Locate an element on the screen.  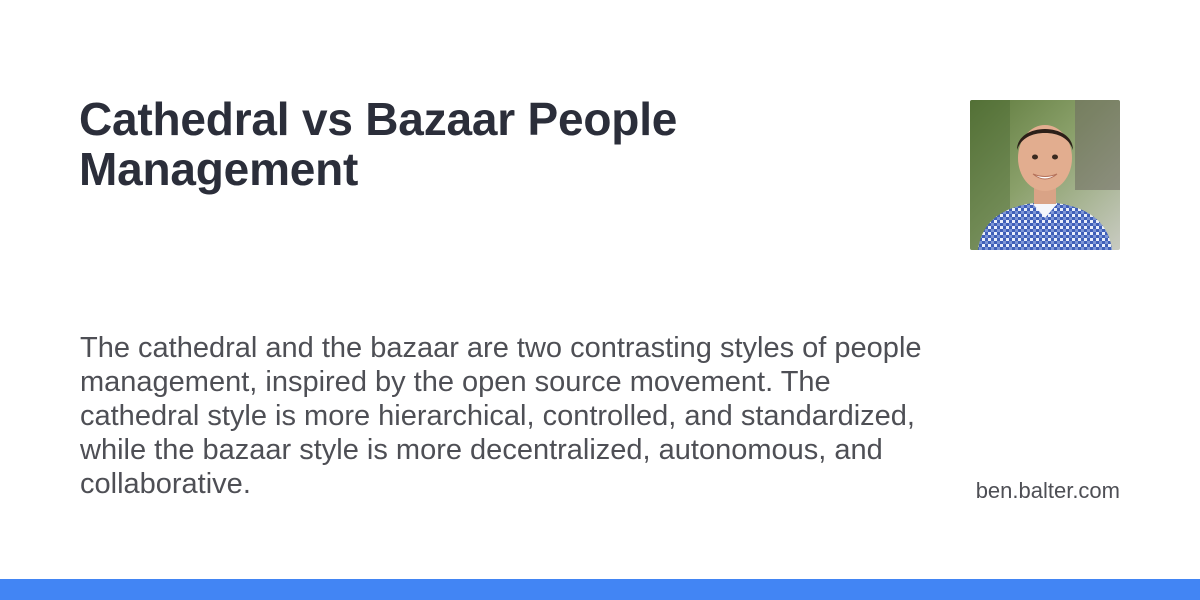
author-avatar is located at coordinates (1045, 175).